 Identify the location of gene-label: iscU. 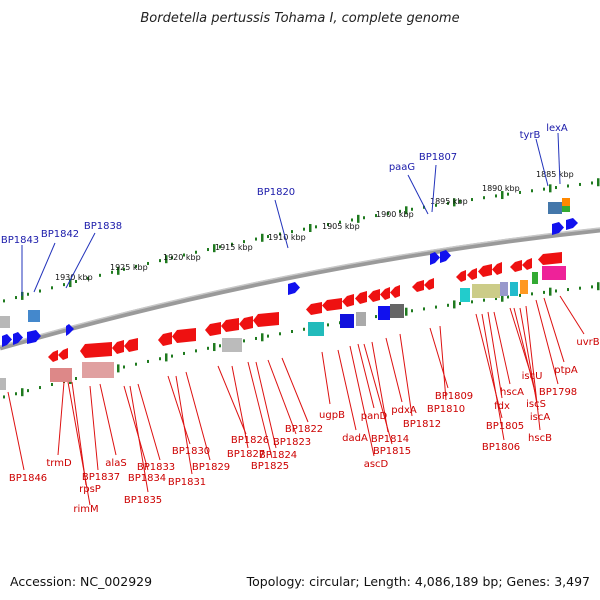
(532, 376).